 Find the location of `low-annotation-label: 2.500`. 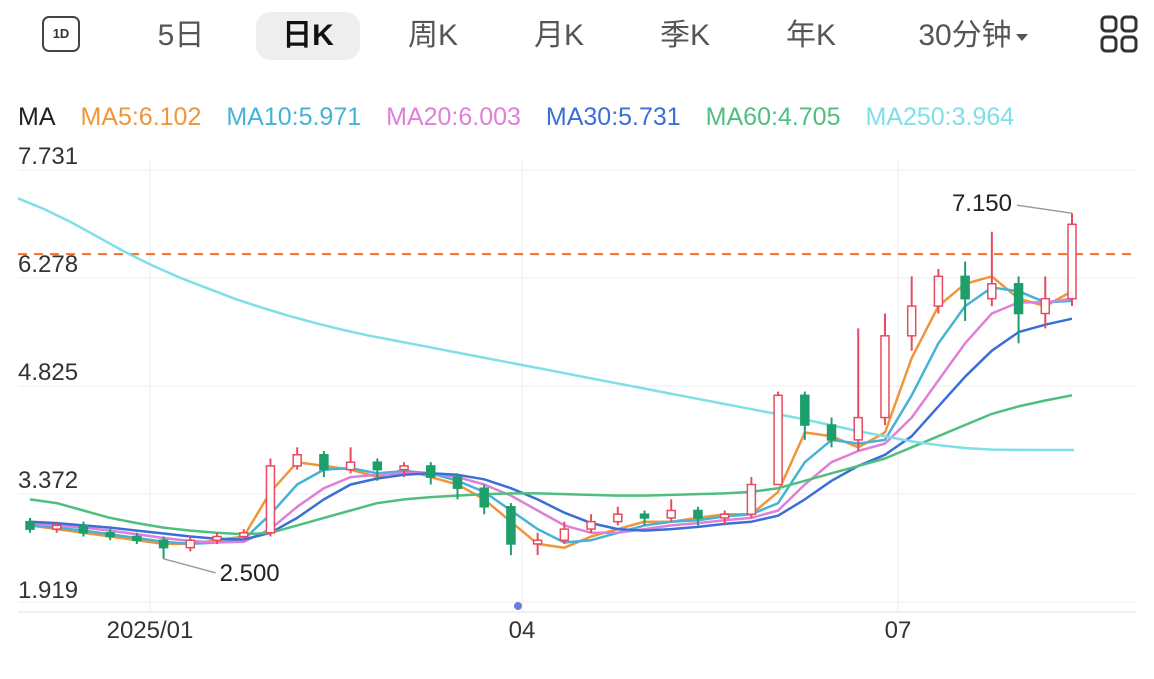

low-annotation-label: 2.500 is located at coordinates (250, 573).